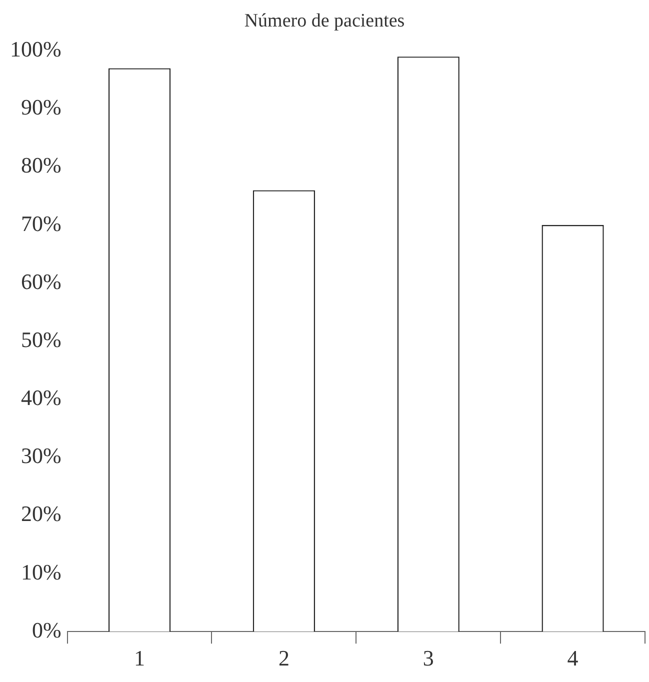 This screenshot has height=682, width=649. I want to click on y-tick-label: 80%, so click(41, 165).